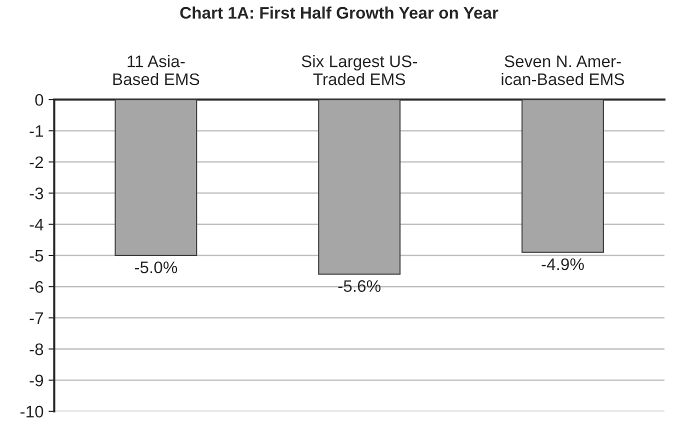  I want to click on y-tick-label: -8, so click(37, 349).